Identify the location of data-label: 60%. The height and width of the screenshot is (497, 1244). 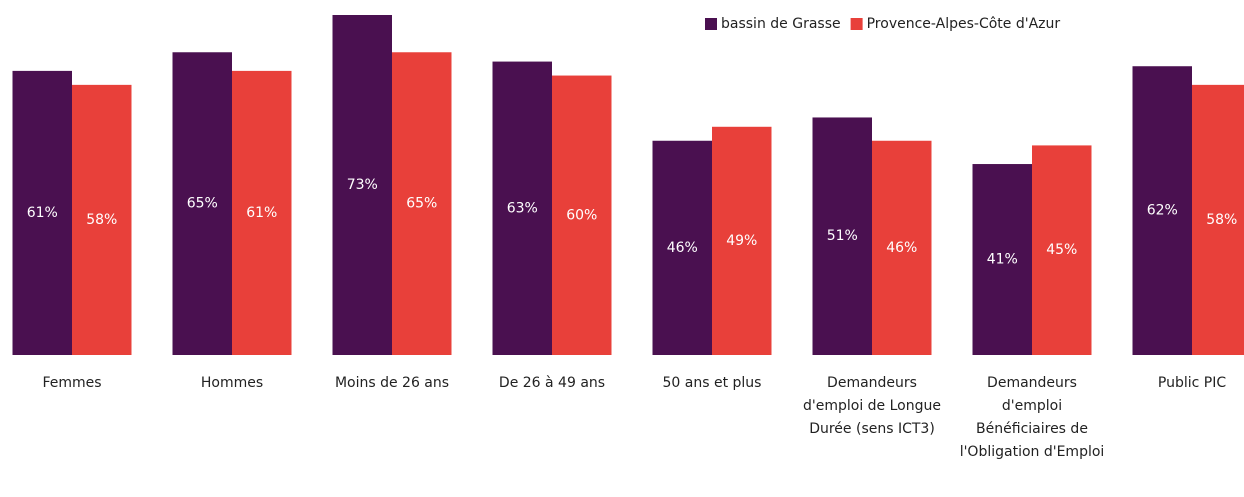
(581, 215).